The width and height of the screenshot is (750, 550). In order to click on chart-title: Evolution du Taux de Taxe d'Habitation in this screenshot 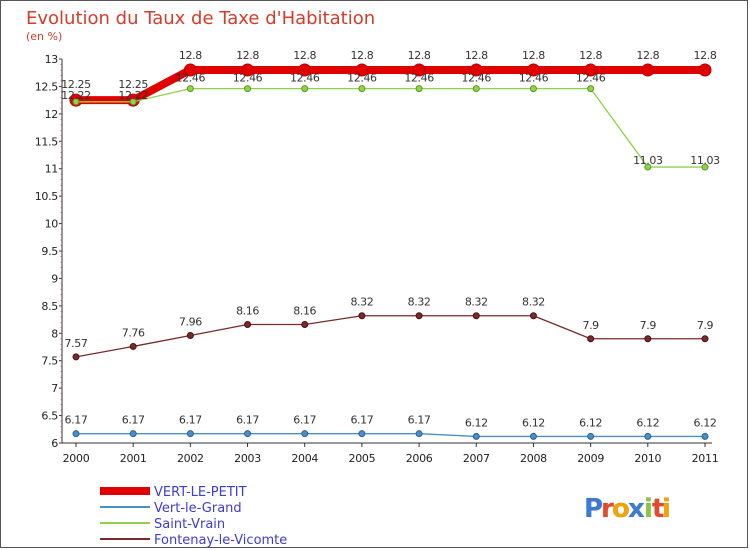, I will do `click(200, 18)`.